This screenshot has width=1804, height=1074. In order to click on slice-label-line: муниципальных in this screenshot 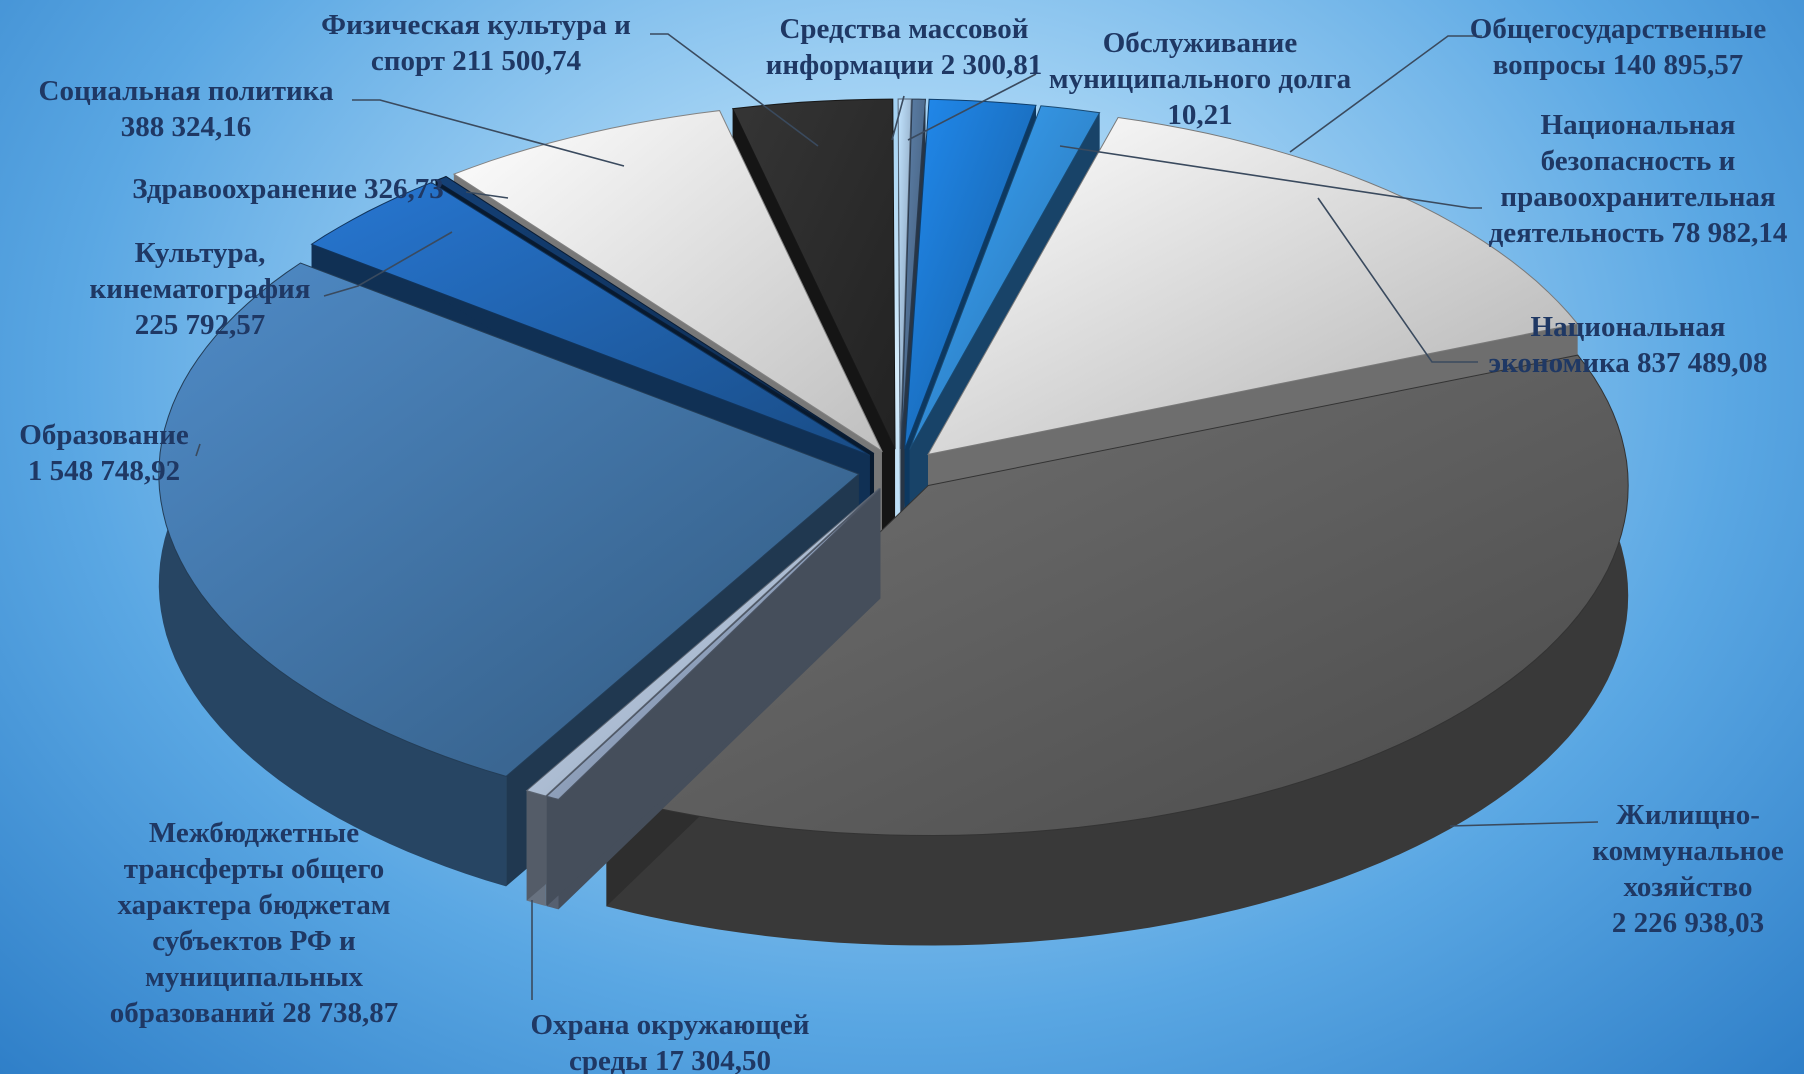, I will do `click(254, 977)`.